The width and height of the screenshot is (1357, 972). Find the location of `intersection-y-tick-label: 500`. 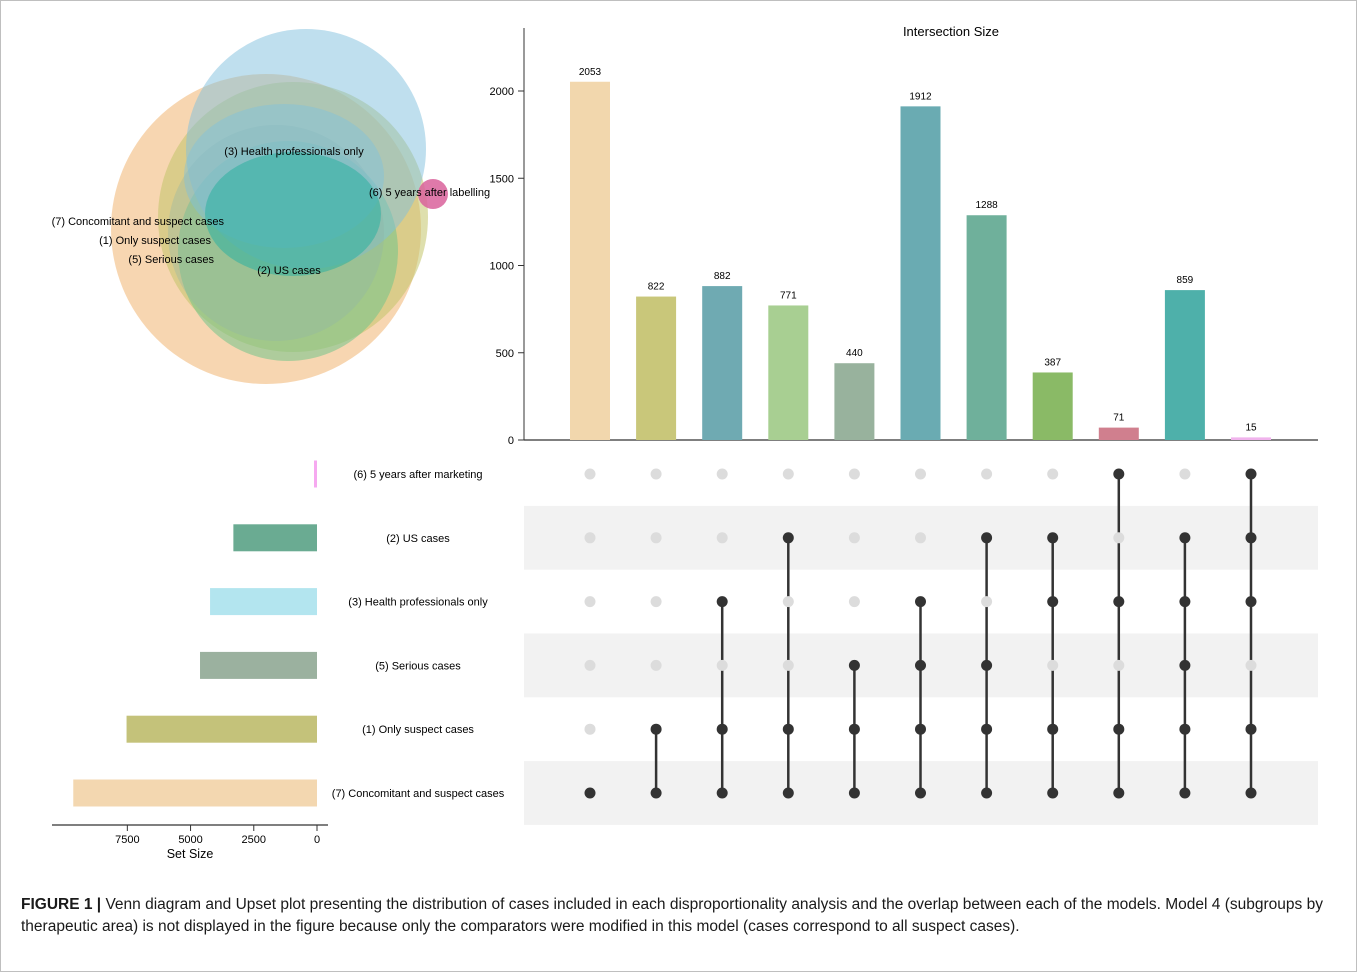

intersection-y-tick-label: 500 is located at coordinates (505, 354).